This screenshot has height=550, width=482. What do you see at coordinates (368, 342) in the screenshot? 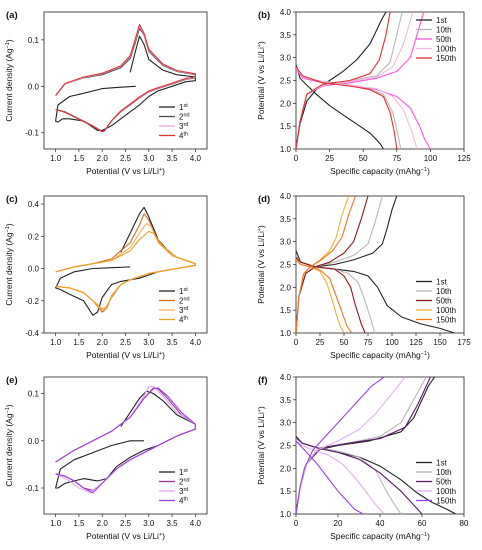
I see `x-tick-label: 75` at bounding box center [368, 342].